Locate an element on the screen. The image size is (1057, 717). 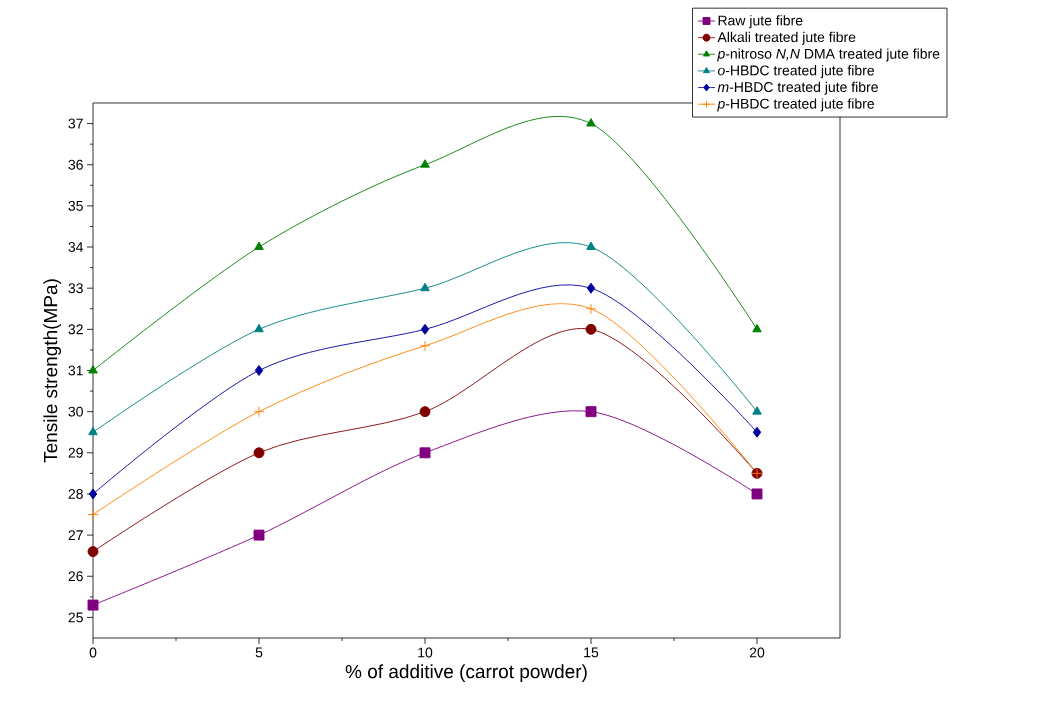
x-tick-label: 10 is located at coordinates (425, 652).